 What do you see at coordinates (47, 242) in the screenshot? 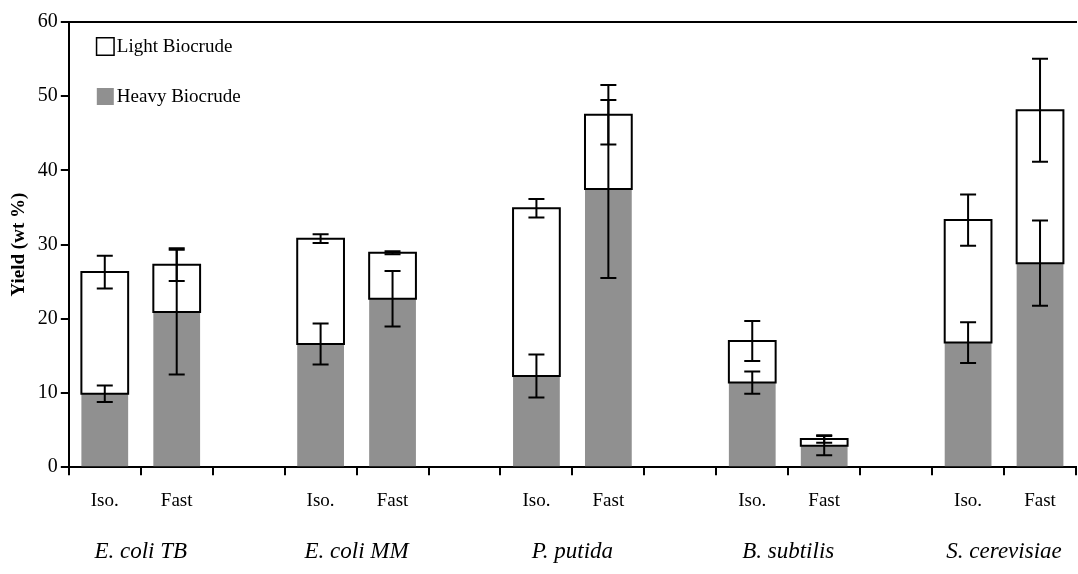
I see `y-tick-label: 30` at bounding box center [47, 242].